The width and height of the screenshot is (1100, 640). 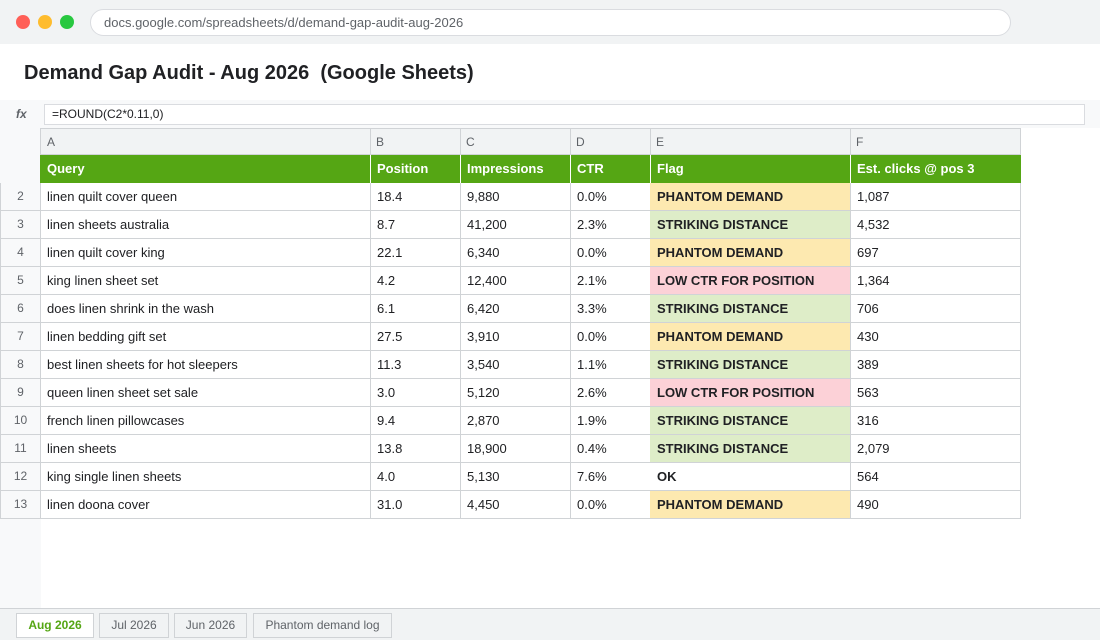 I want to click on close-window-button, so click(x=23, y=22).